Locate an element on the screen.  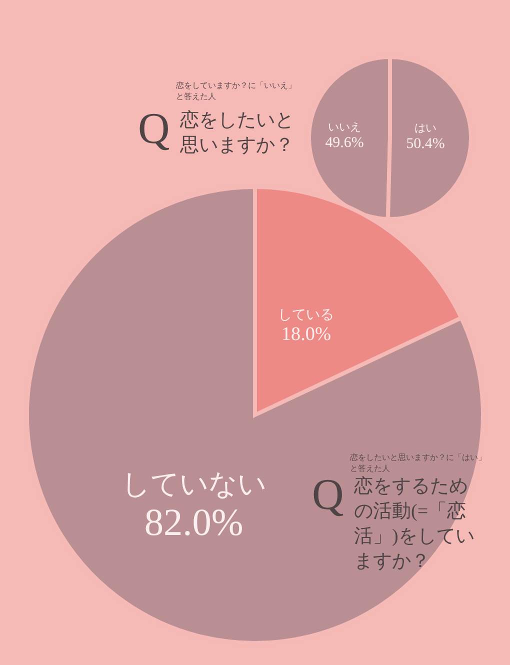
text: 恋をしたいと思いますか？ is located at coordinates (237, 133).